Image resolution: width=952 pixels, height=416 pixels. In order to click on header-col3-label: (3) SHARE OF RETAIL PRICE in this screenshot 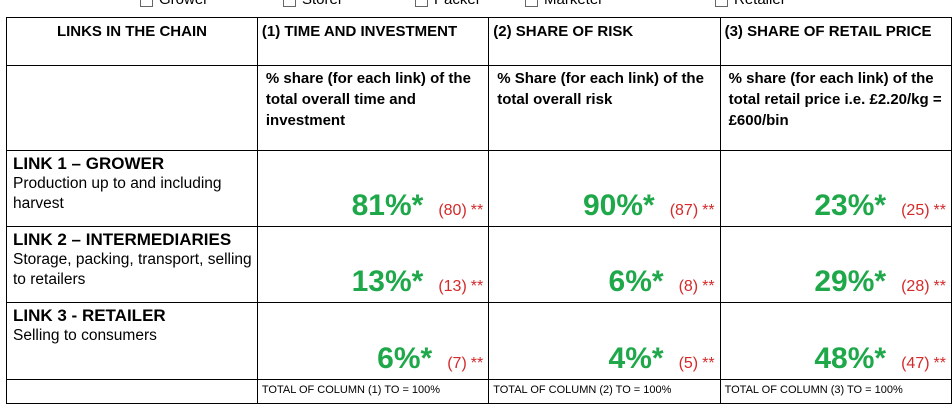, I will do `click(828, 31)`.